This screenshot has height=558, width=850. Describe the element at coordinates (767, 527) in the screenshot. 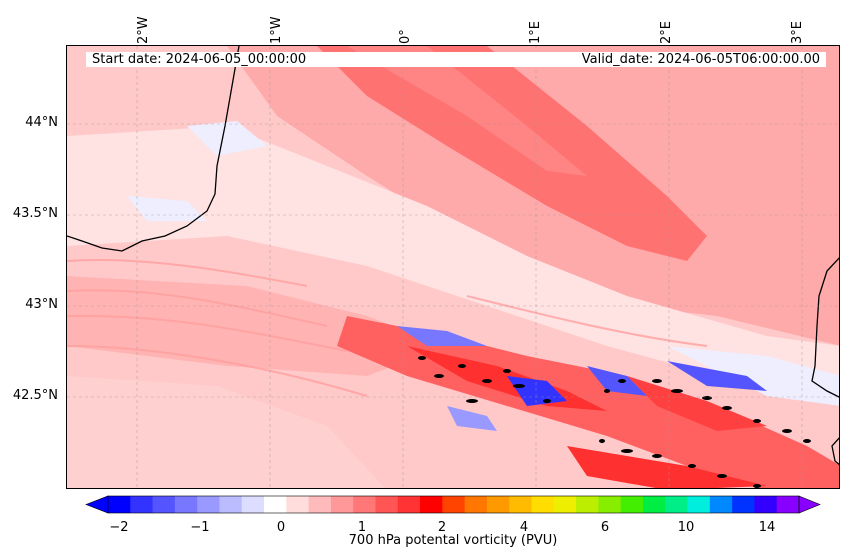

I see `colorbar-tick: 14` at that location.